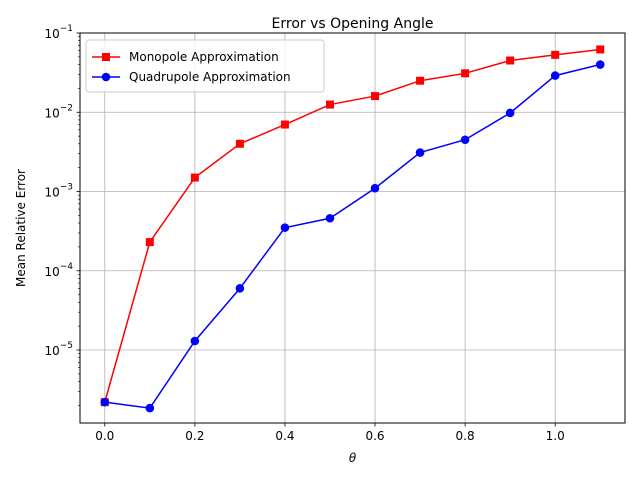 The image size is (640, 480). I want to click on legend-label: Monopole Approximation, so click(204, 57).